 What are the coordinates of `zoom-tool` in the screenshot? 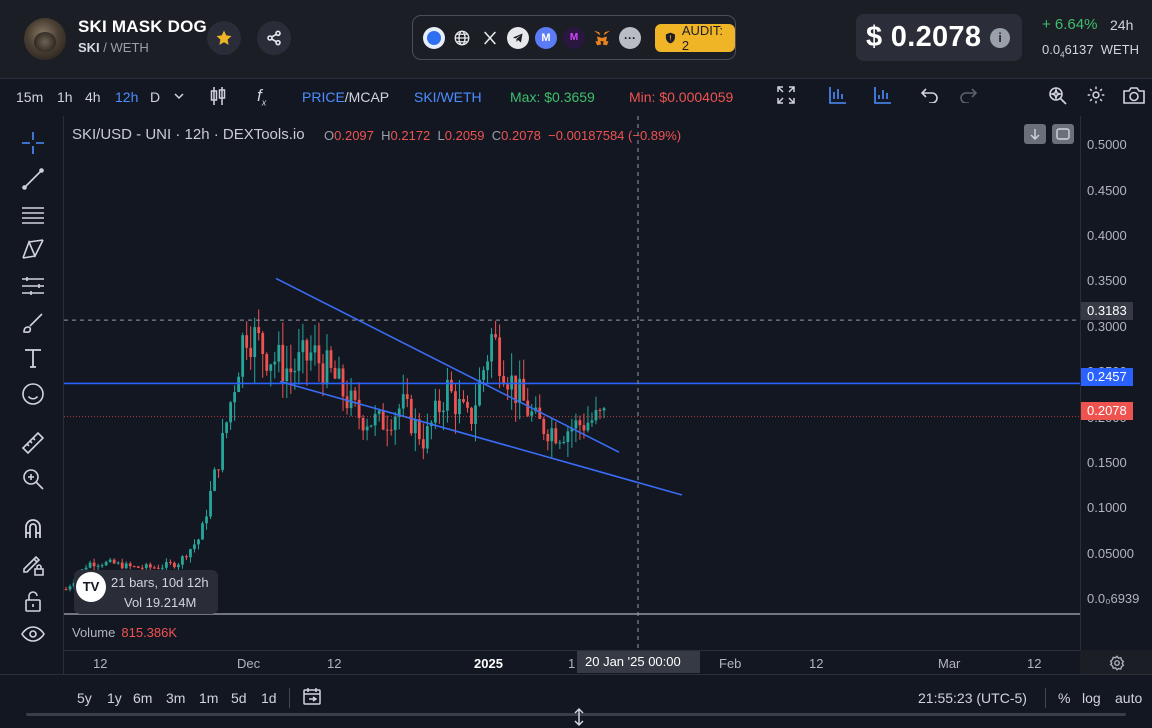 It's located at (33, 479).